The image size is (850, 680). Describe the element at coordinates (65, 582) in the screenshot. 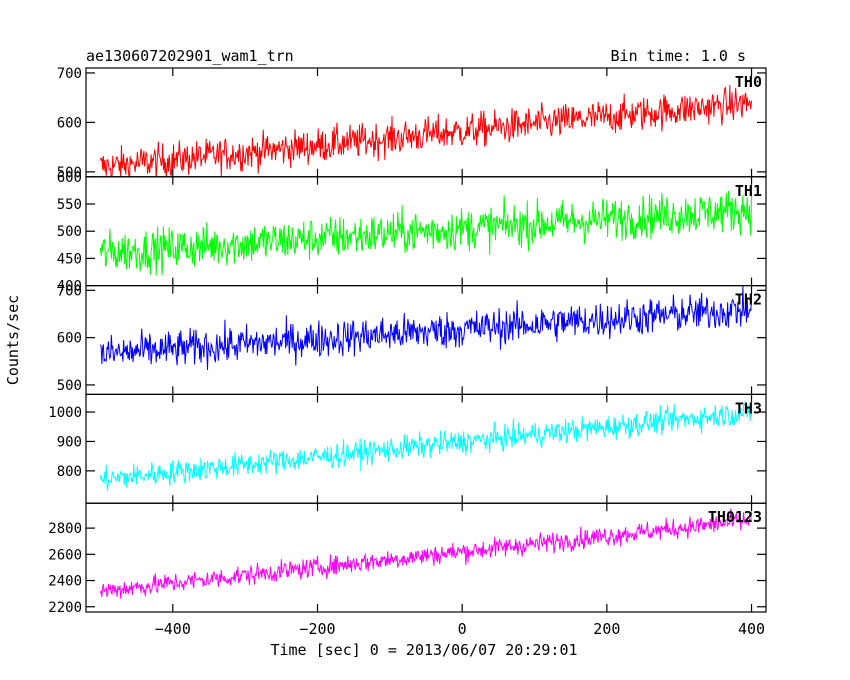

I see `y-tick-label: 2400` at that location.